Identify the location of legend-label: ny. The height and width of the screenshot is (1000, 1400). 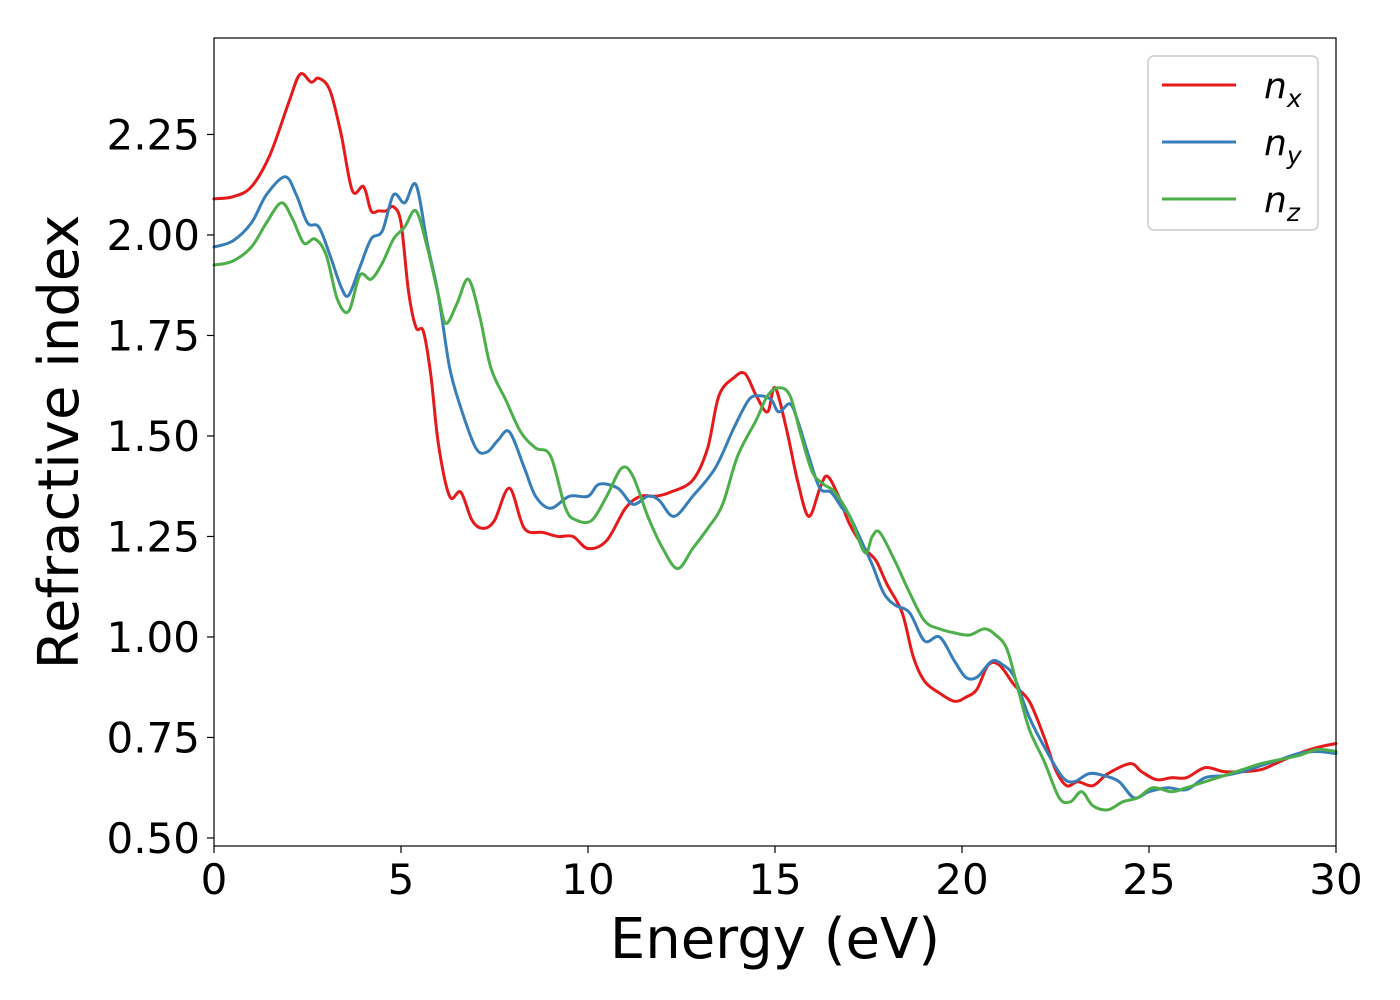
(1283, 146).